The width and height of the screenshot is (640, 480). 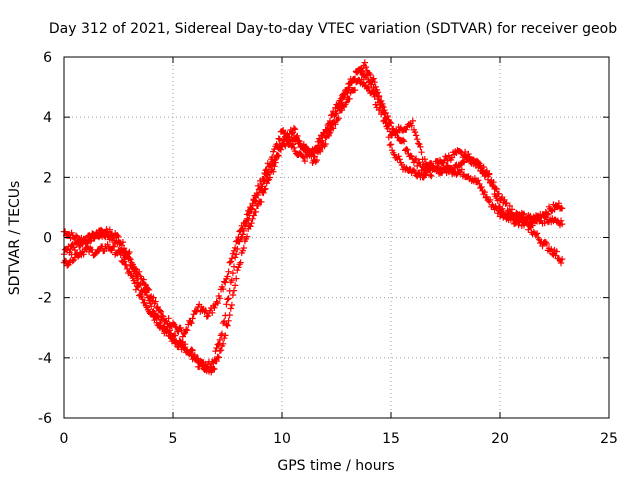 I want to click on y-tick-label: 6, so click(x=47, y=58).